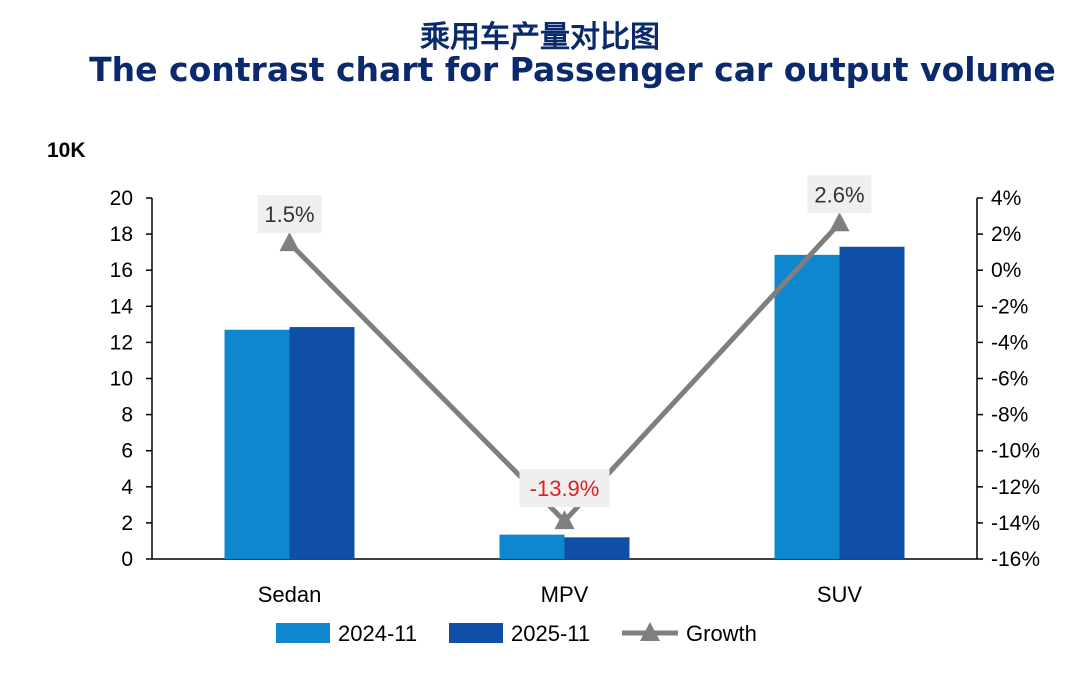 The height and width of the screenshot is (686, 1080). I want to click on growth-data-label: 1.5%, so click(289, 214).